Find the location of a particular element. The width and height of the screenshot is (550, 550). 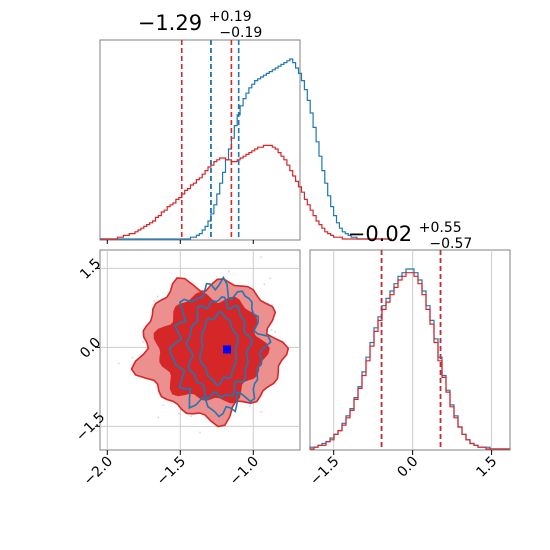

contour-blue-inner is located at coordinates (219, 348).